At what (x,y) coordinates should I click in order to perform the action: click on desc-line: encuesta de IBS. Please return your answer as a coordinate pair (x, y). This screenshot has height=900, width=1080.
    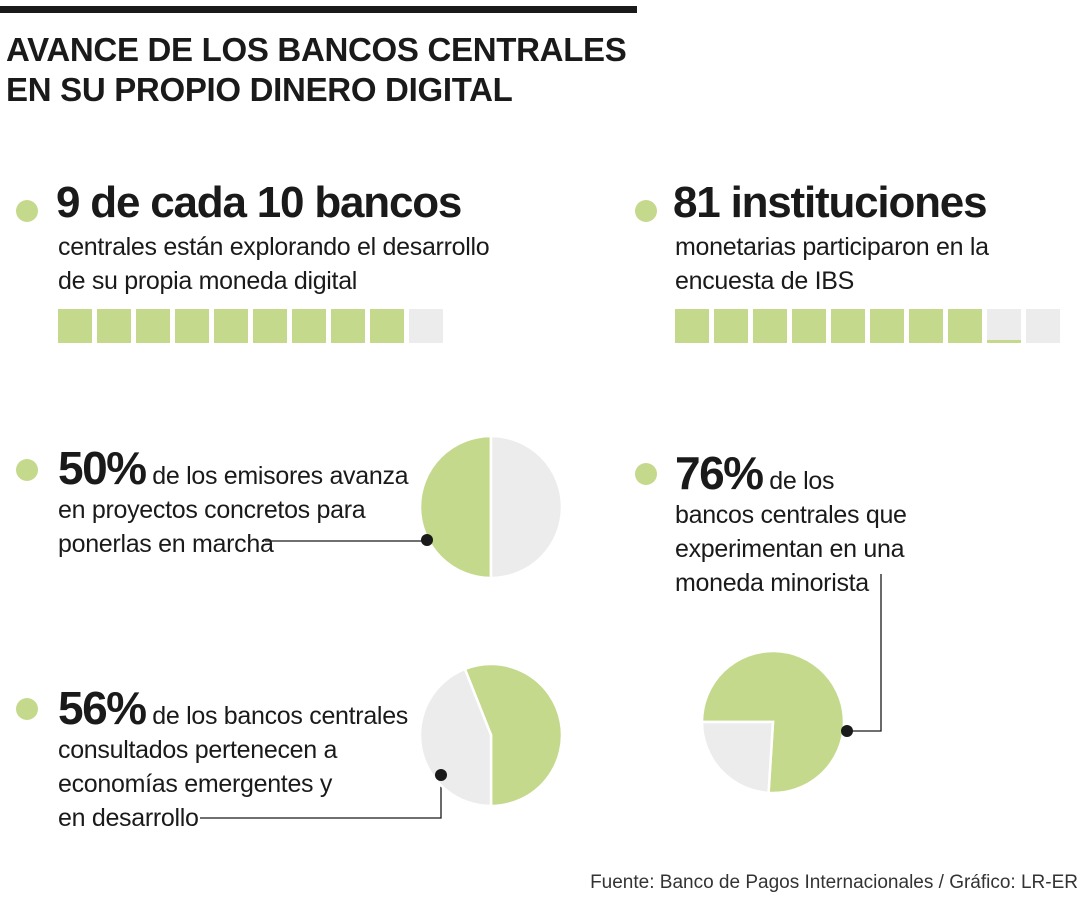
    Looking at the image, I should click on (764, 281).